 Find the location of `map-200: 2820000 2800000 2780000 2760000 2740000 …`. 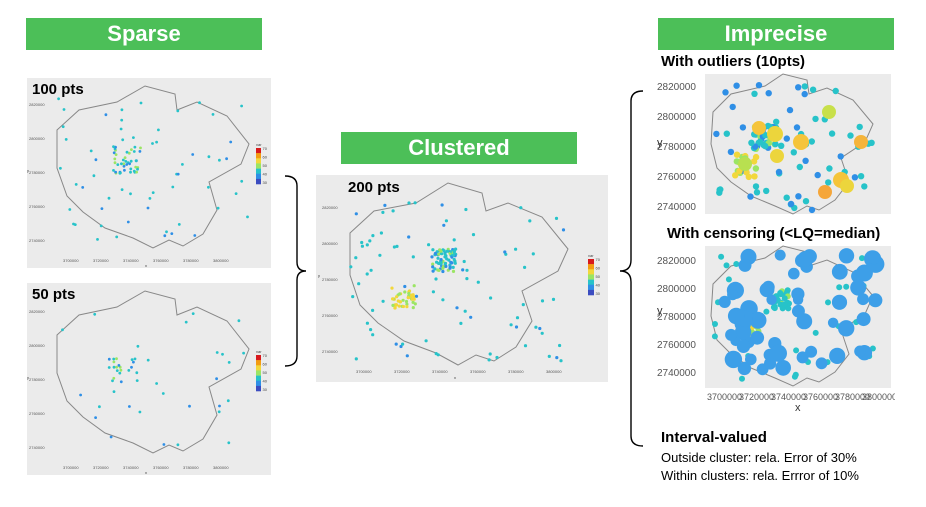

map-200: 2820000 2800000 2780000 2760000 2740000 … is located at coordinates (459, 281).